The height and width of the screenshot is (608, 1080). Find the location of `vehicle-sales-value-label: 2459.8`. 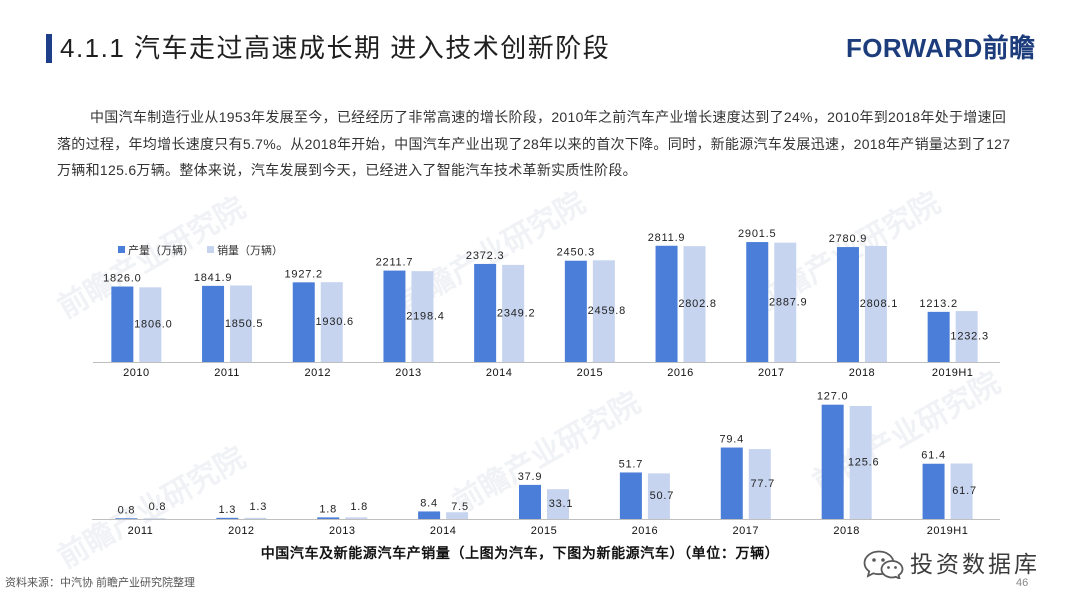

vehicle-sales-value-label: 2459.8 is located at coordinates (607, 311).